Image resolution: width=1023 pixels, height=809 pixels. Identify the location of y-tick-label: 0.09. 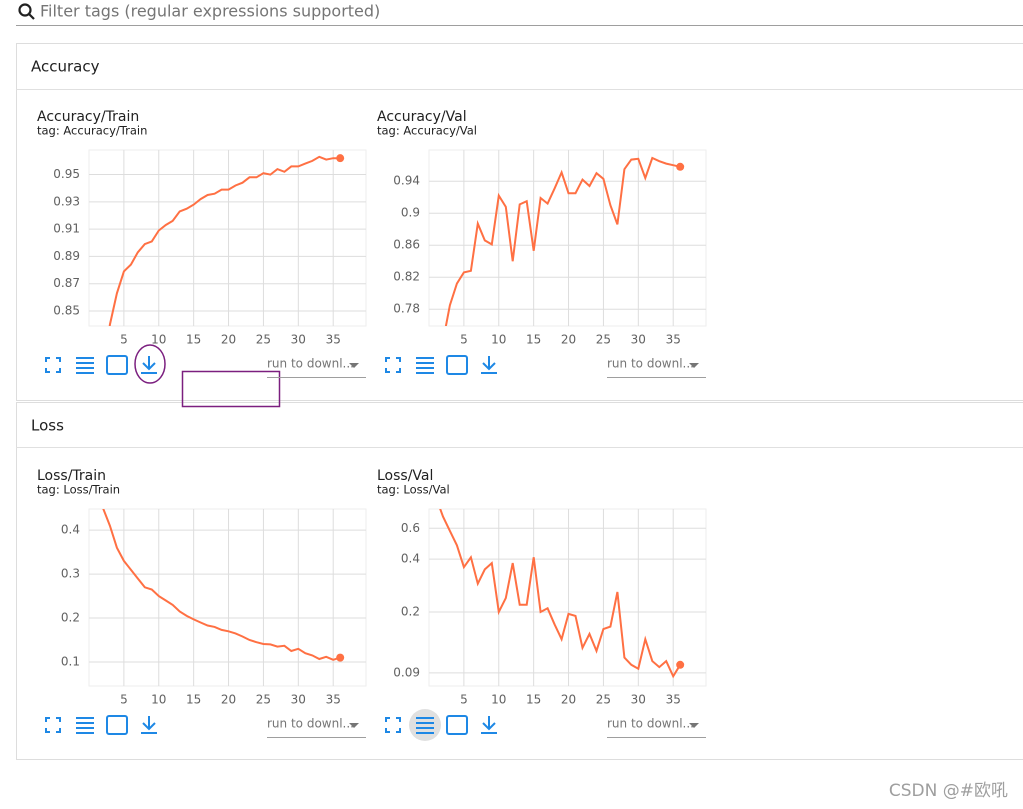
(406, 672).